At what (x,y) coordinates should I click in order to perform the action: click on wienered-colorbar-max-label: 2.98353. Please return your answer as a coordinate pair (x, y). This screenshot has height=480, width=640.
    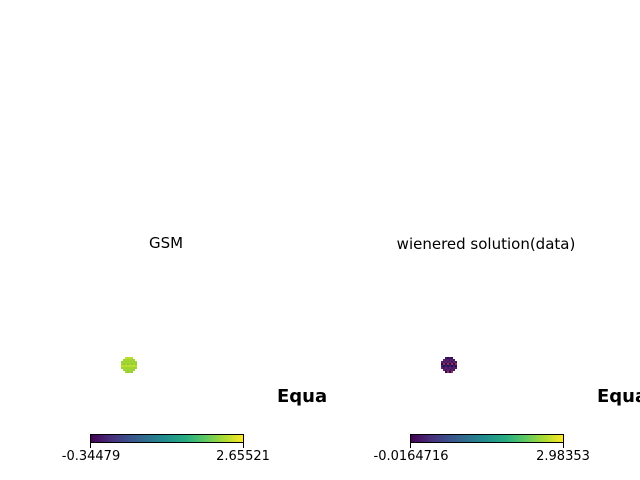
    Looking at the image, I should click on (563, 456).